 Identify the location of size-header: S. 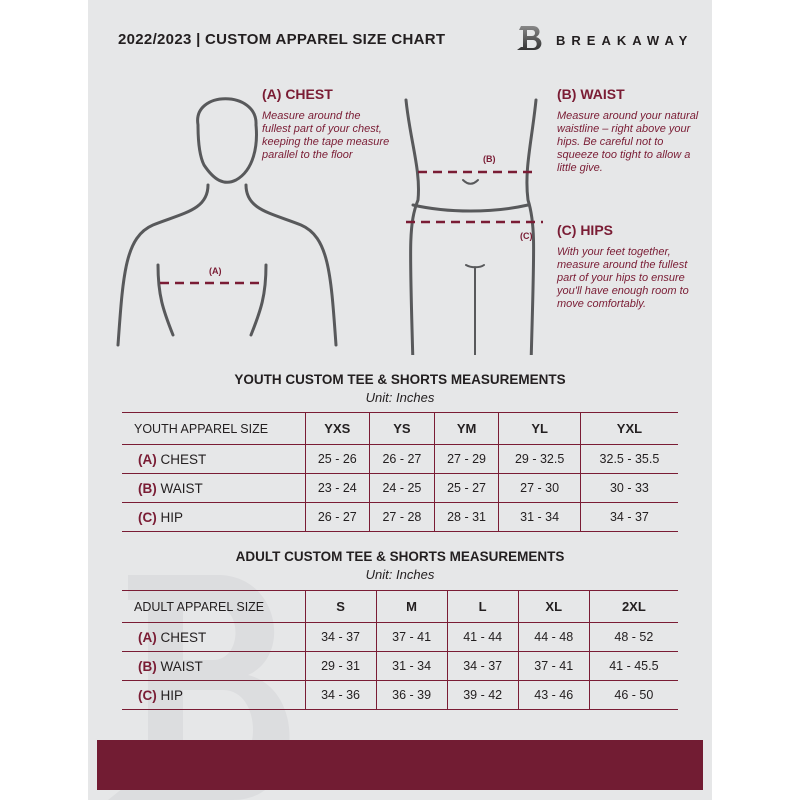
(340, 606).